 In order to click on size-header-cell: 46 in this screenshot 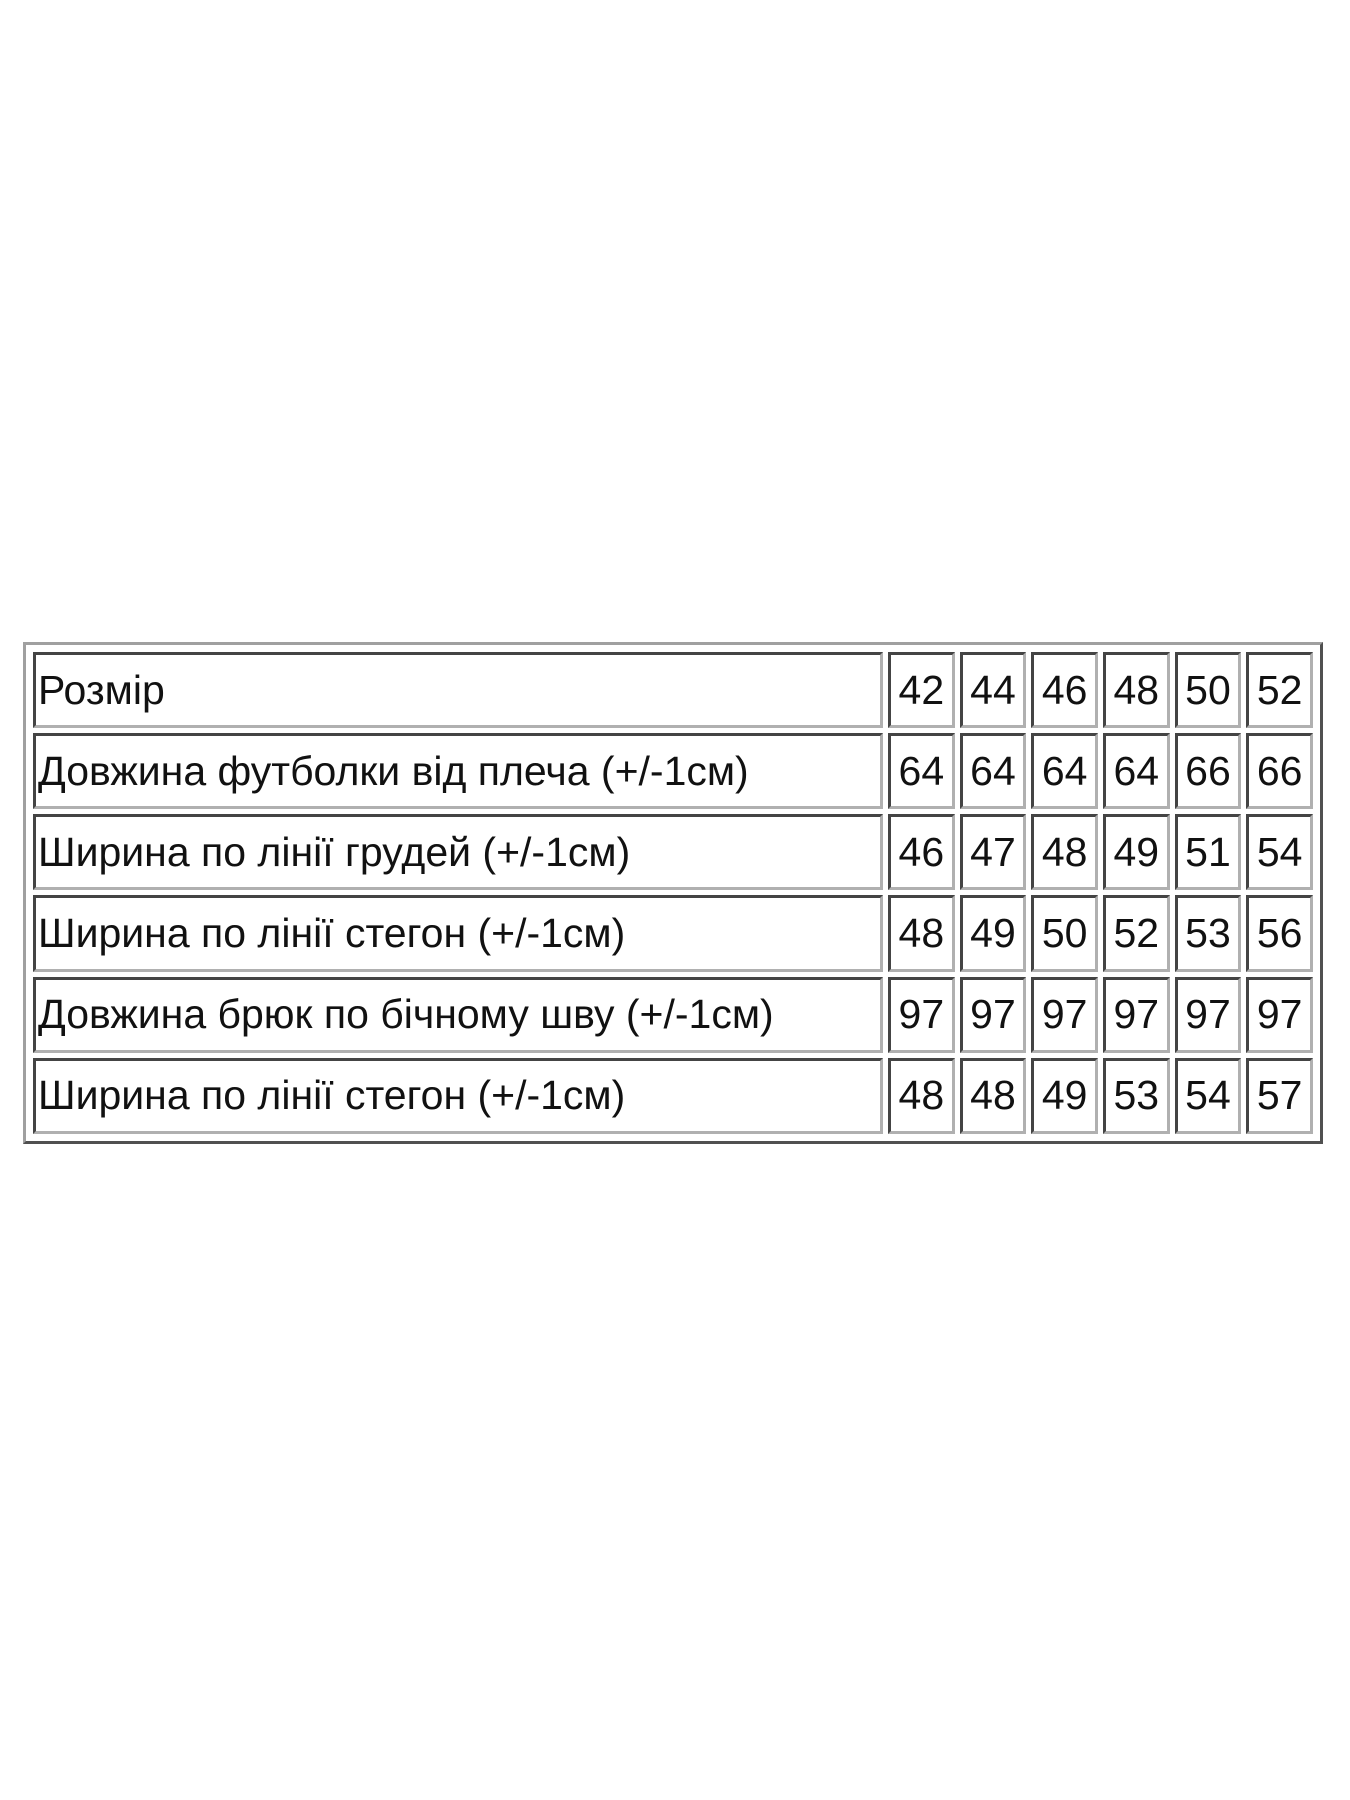, I will do `click(1064, 690)`.